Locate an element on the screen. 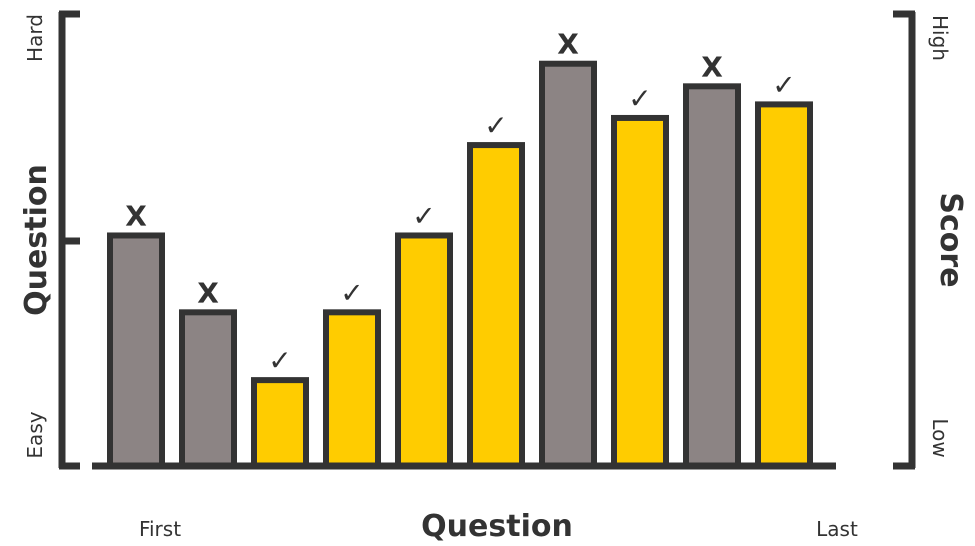 The image size is (975, 546). result-marker-9: X is located at coordinates (712, 66).